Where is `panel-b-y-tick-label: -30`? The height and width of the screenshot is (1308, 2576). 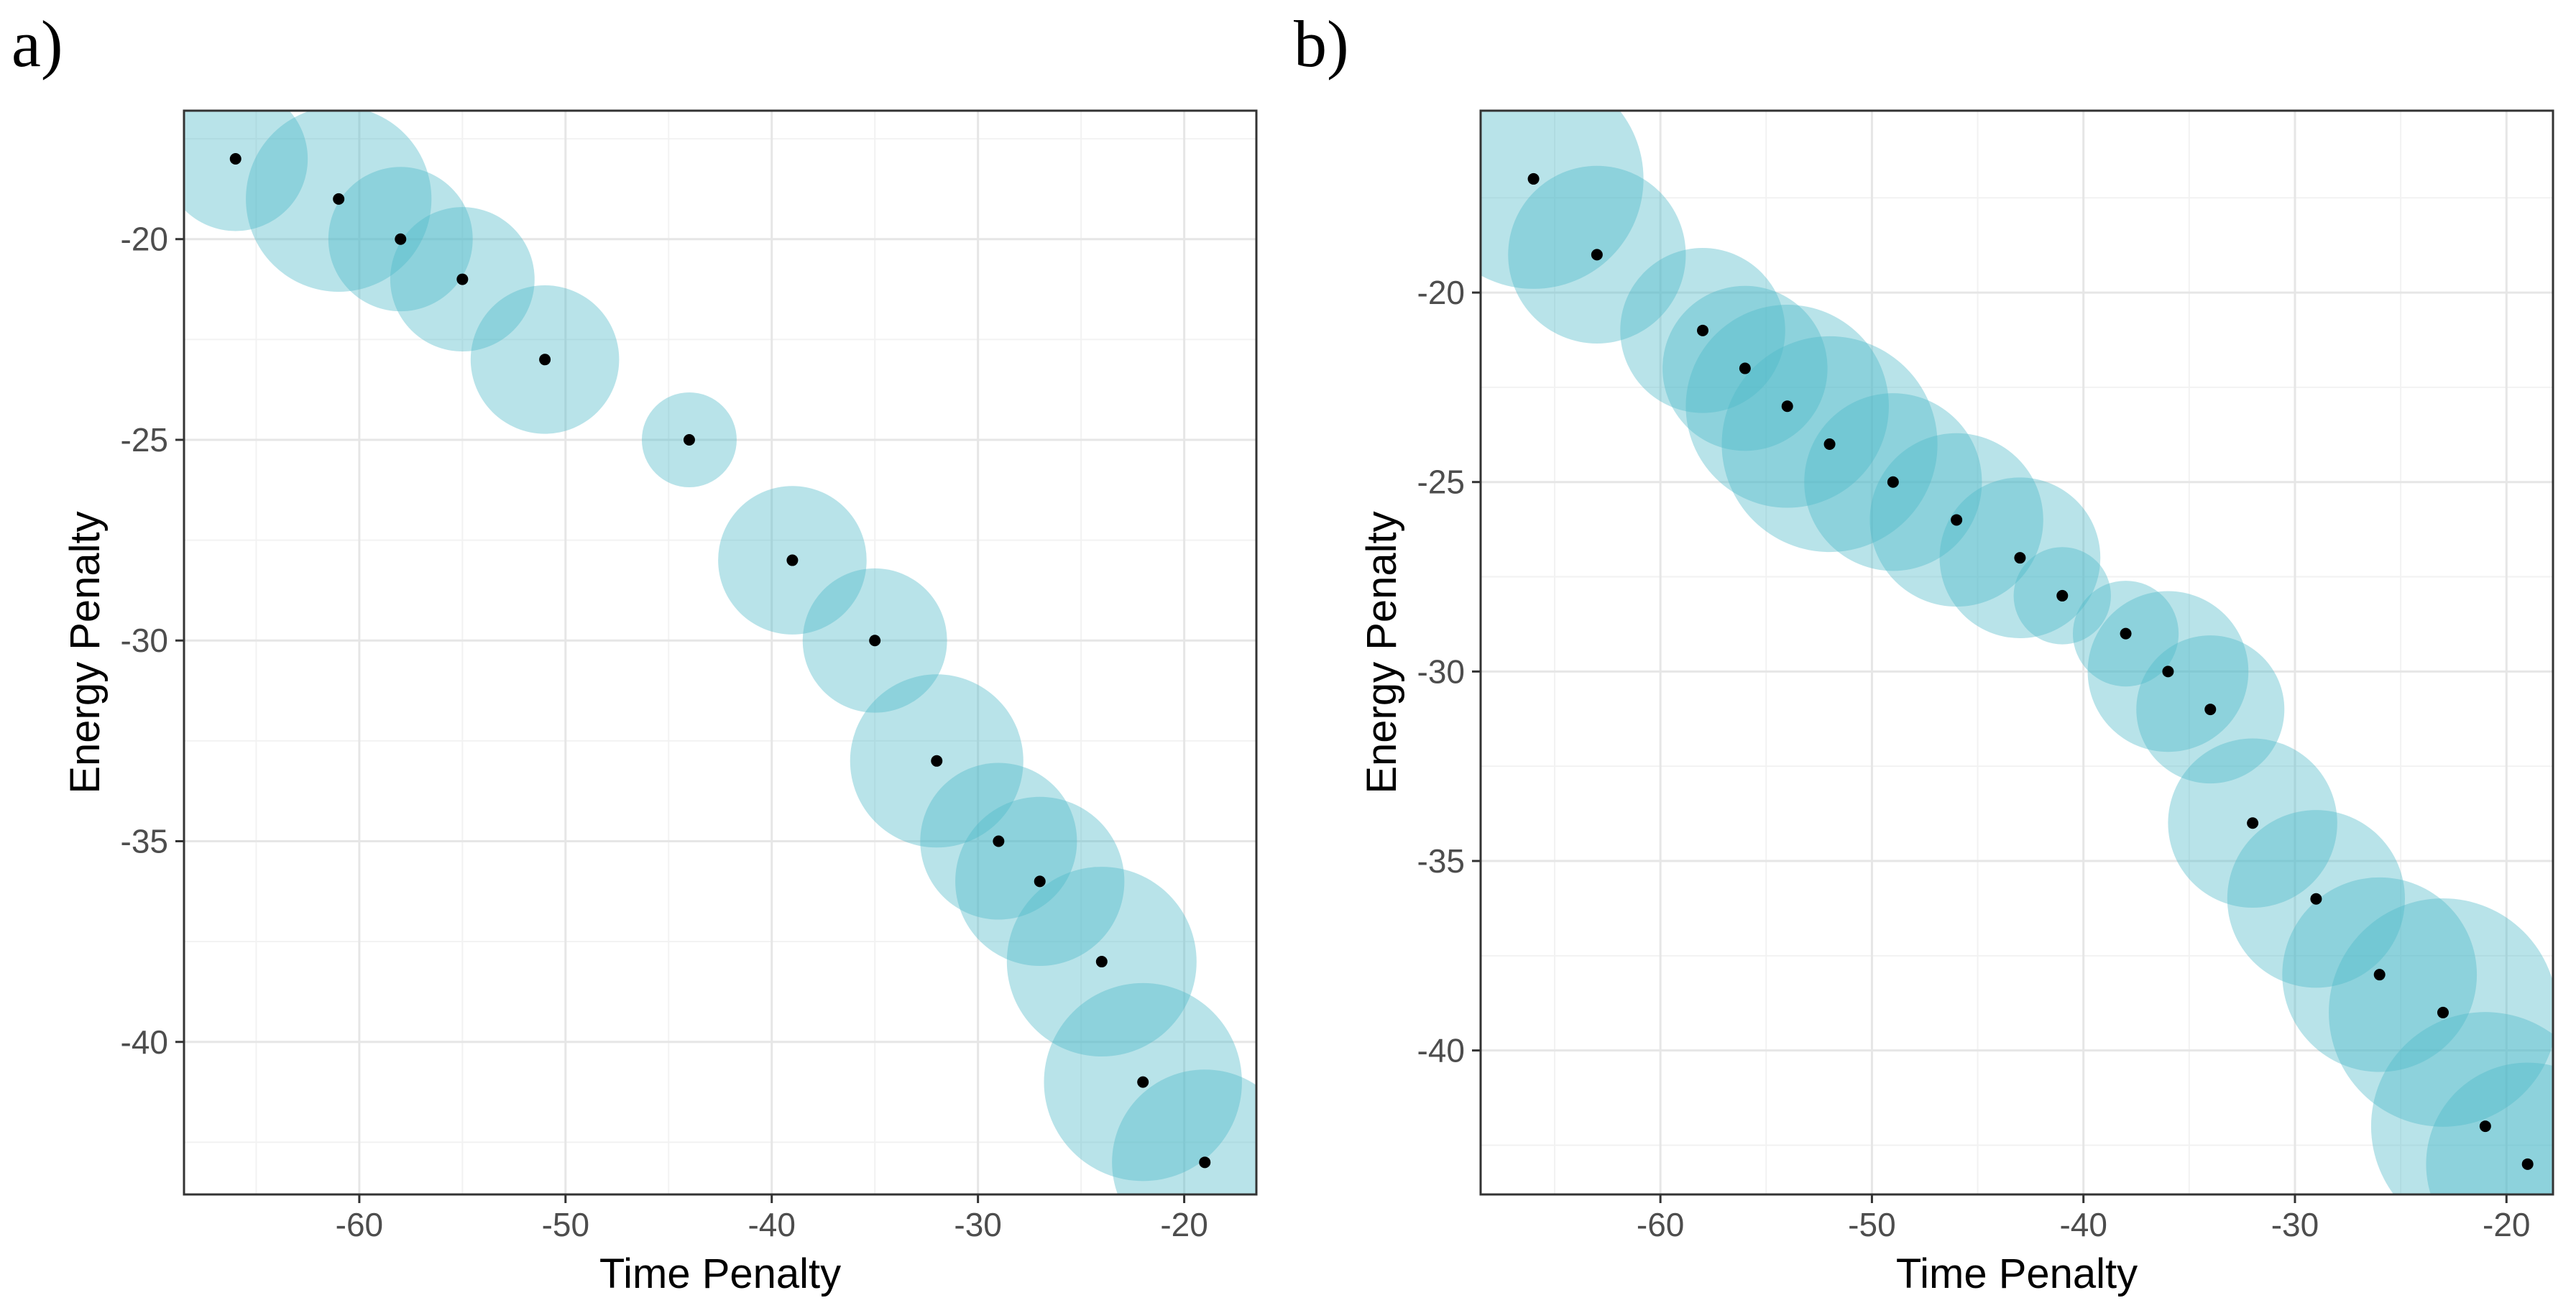
panel-b-y-tick-label: -30 is located at coordinates (1441, 671).